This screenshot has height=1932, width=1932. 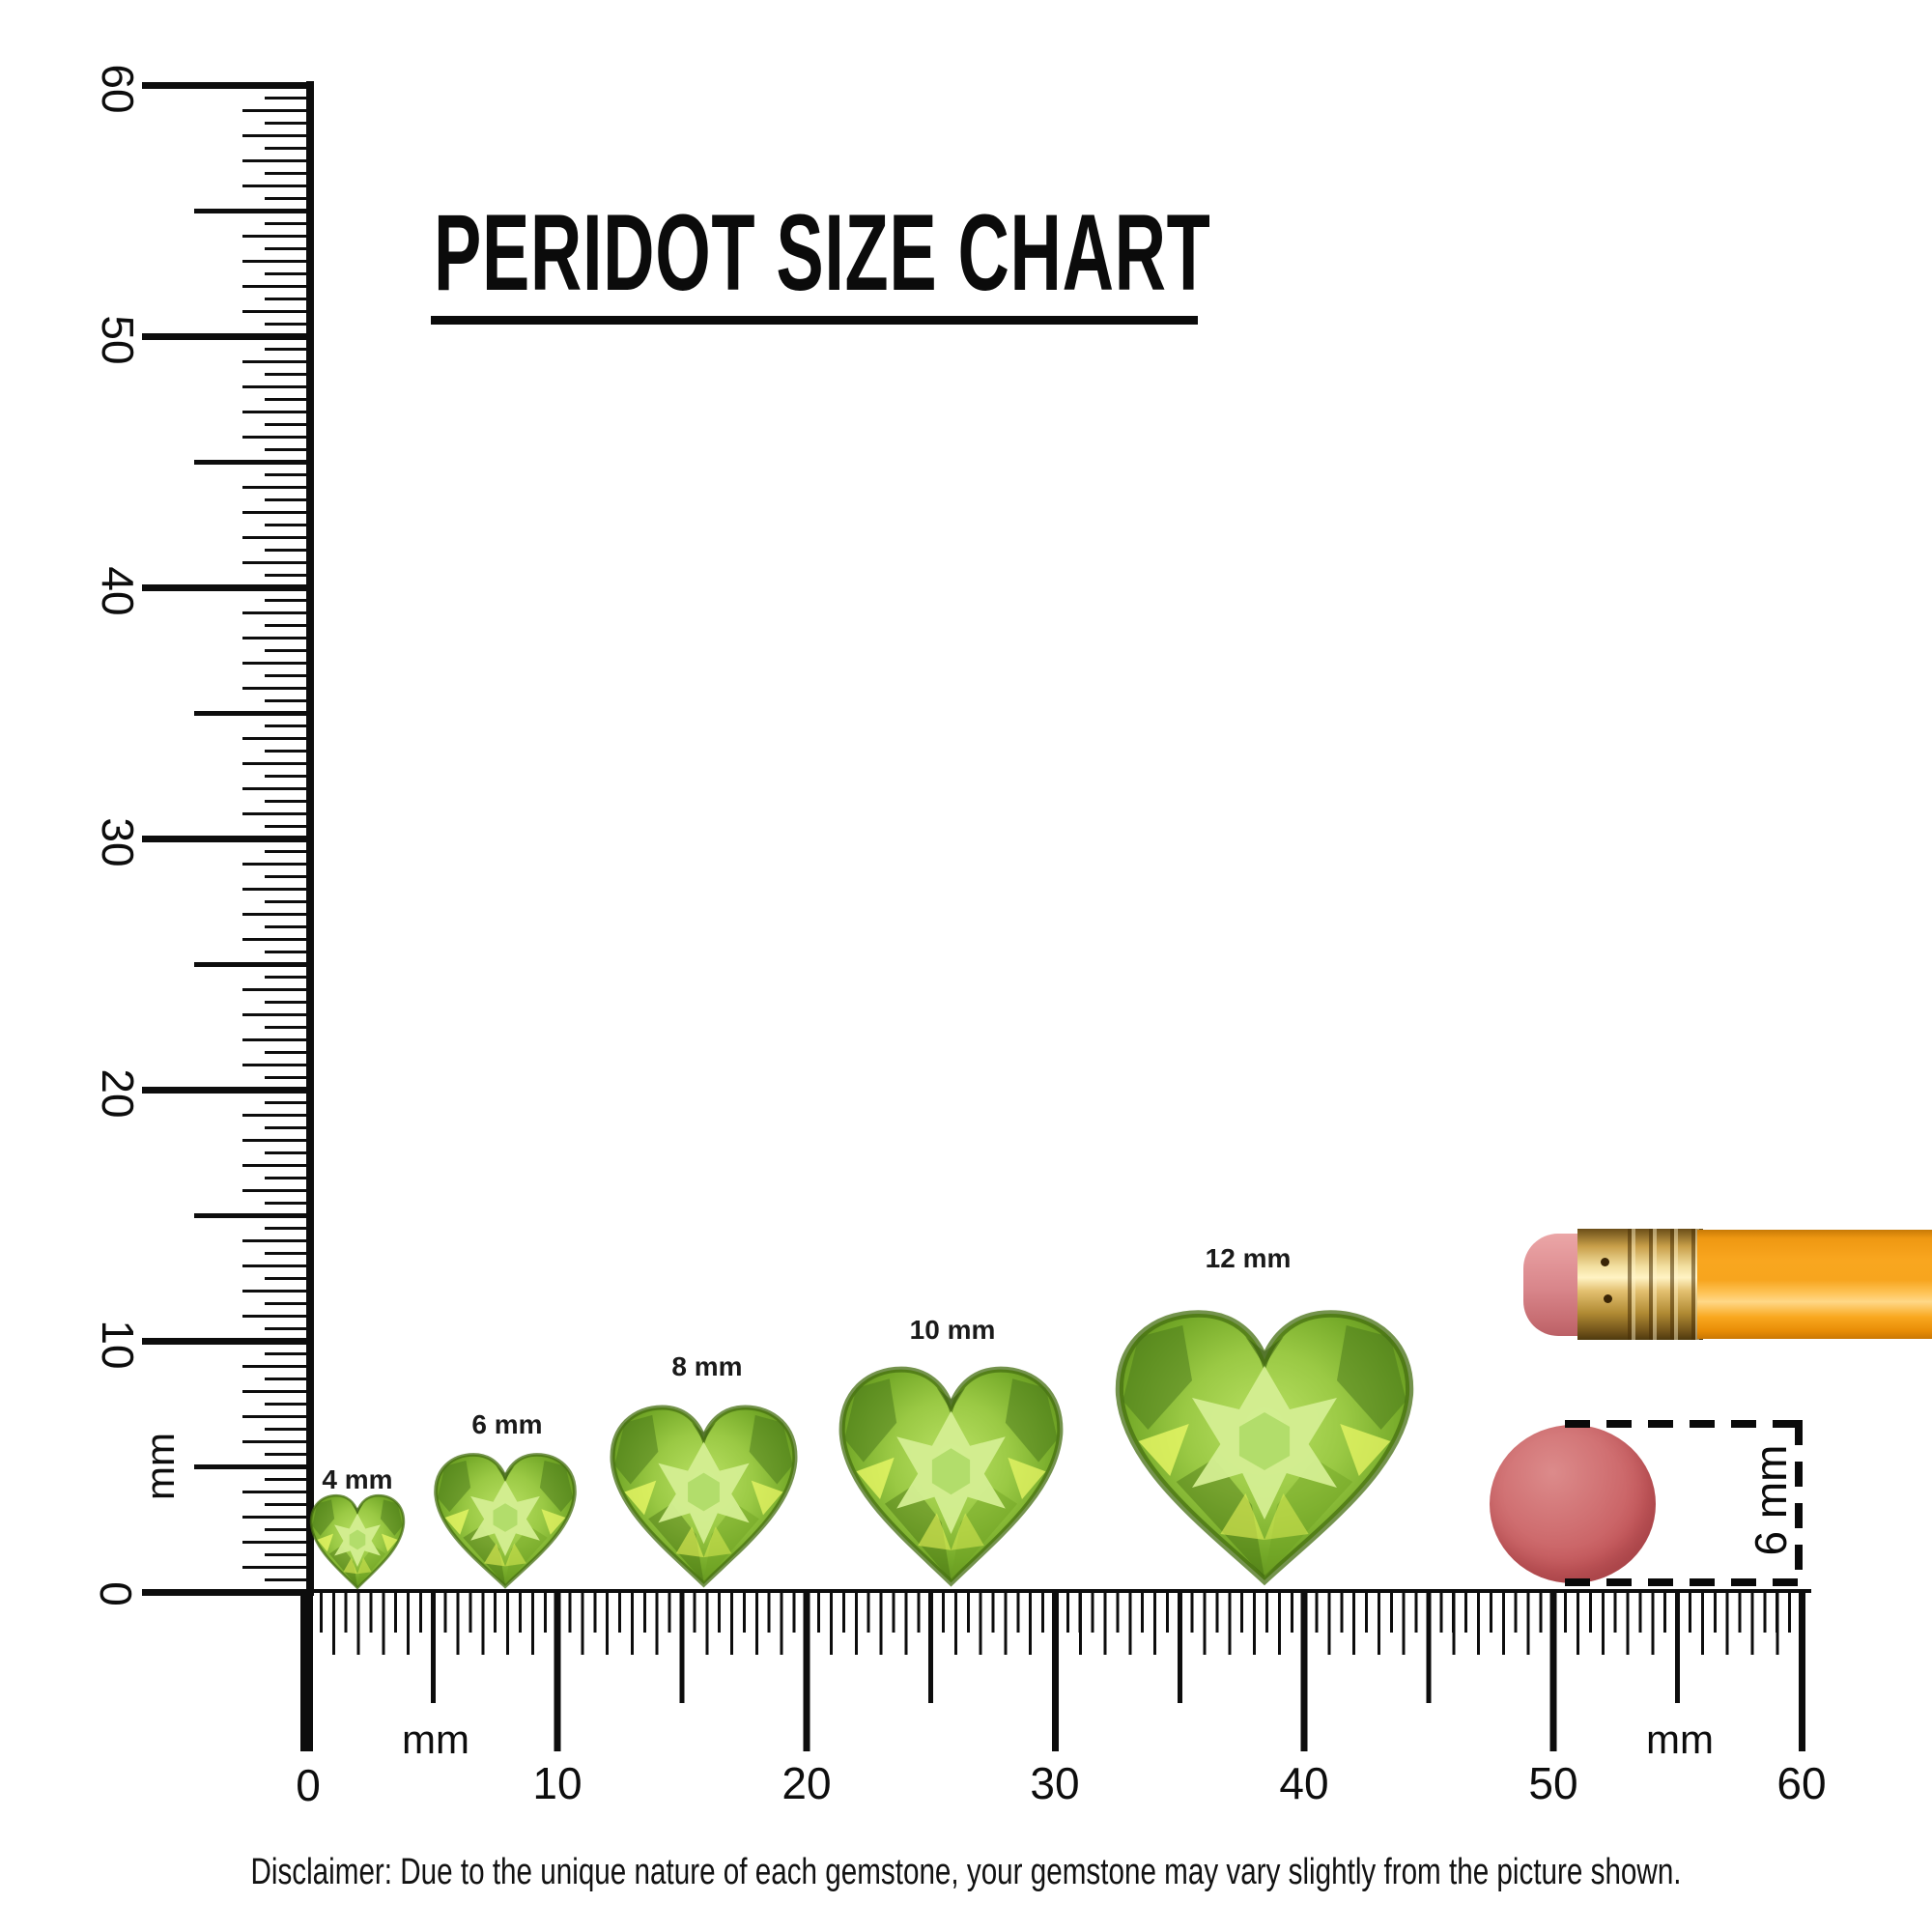 I want to click on v-ruler-label-20: 20, so click(x=118, y=1093).